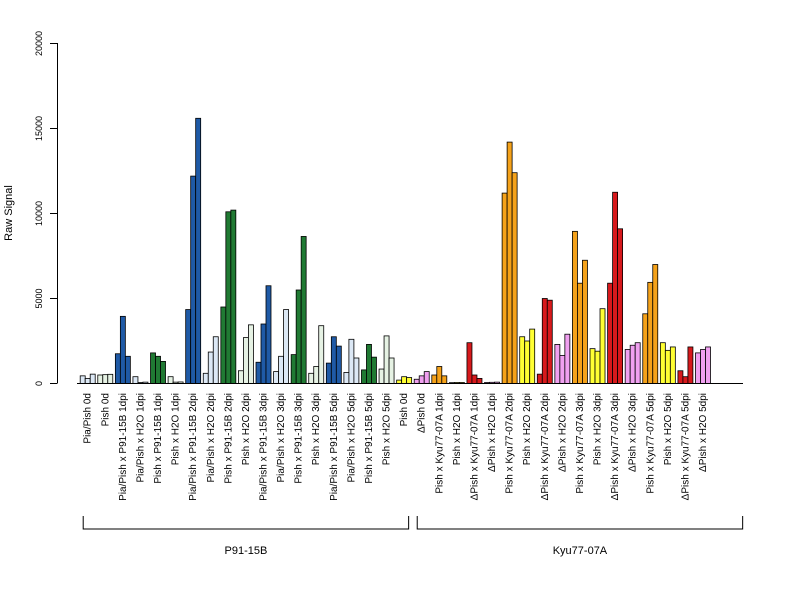 This screenshot has width=800, height=605. I want to click on x-tick-label: Pish x Kyu77-07A 2dpi, so click(510, 443).